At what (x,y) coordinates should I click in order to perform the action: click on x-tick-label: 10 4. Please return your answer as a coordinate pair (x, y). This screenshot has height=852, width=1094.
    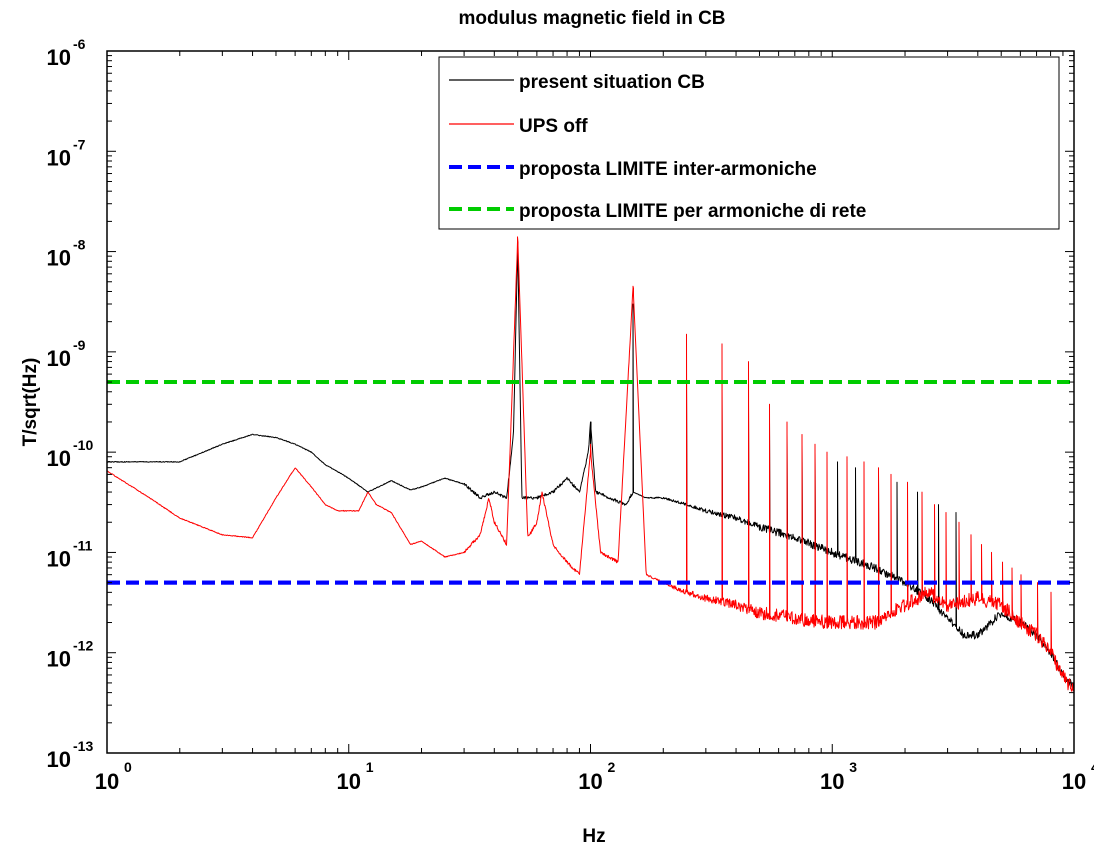
    Looking at the image, I should click on (1078, 776).